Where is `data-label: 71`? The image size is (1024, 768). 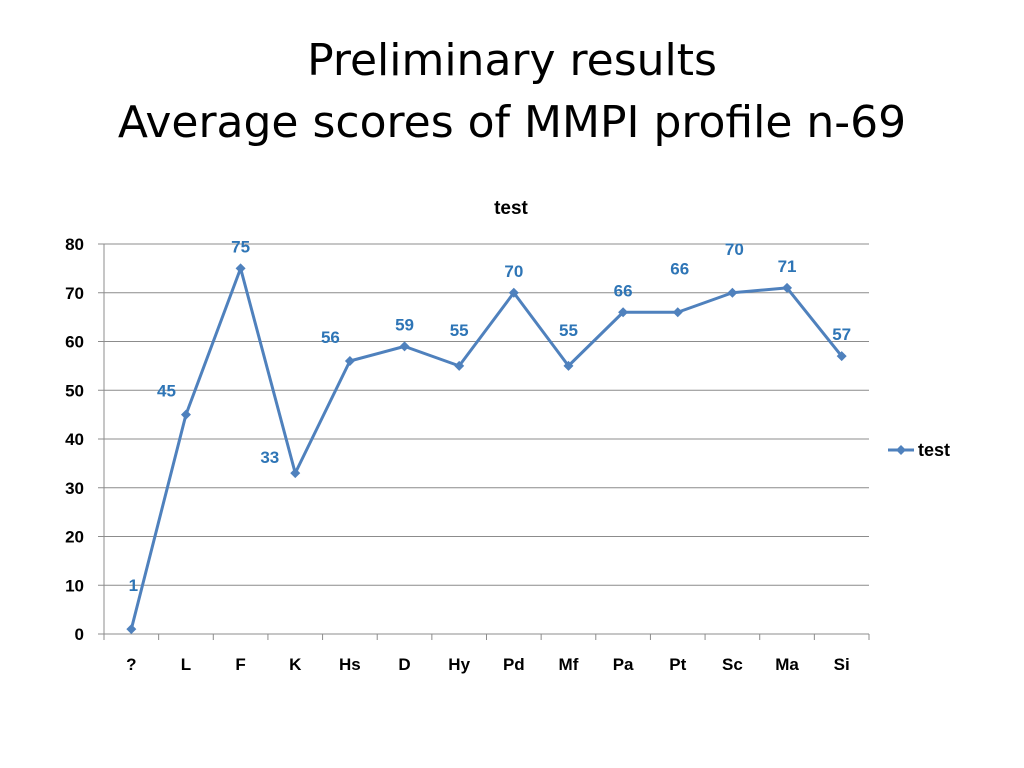 data-label: 71 is located at coordinates (787, 266).